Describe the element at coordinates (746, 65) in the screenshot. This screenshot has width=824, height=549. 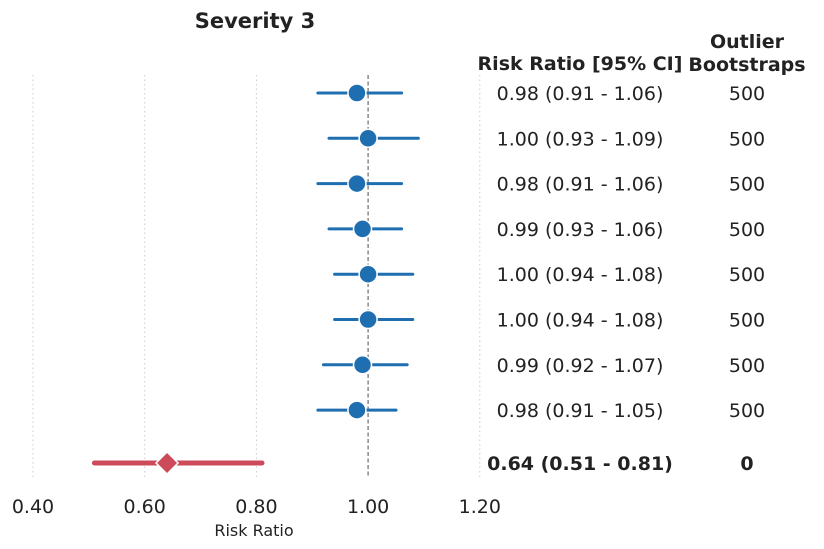
I see `outlier-column-header-line2: Bootstraps` at that location.